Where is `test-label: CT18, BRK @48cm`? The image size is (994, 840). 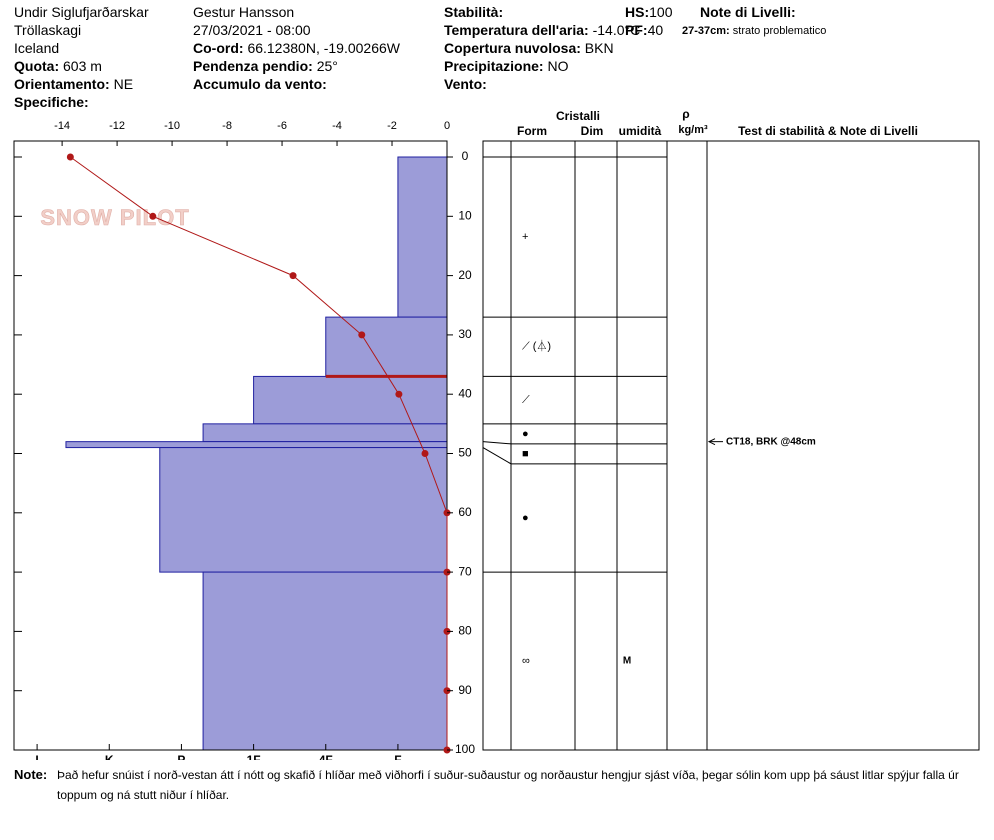
test-label: CT18, BRK @48cm is located at coordinates (771, 441).